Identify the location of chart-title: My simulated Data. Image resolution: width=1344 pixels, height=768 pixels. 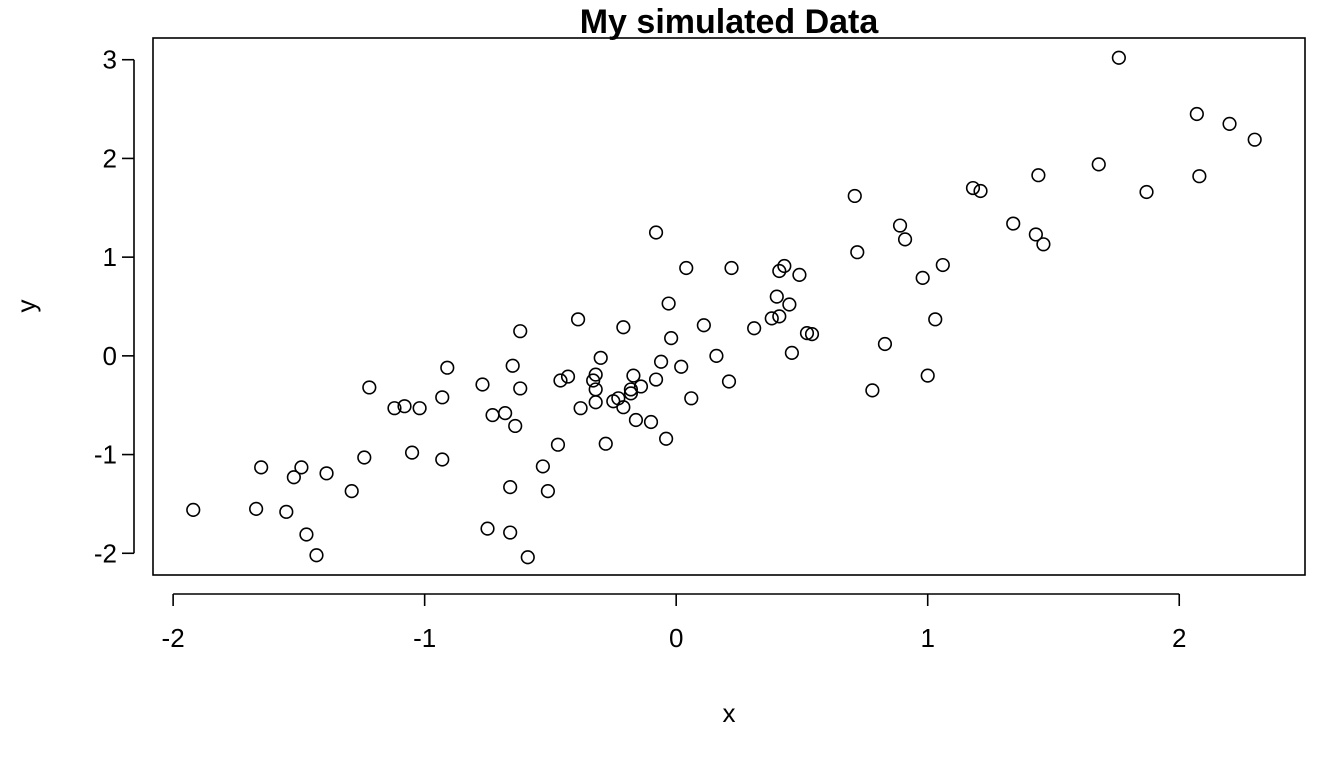
(730, 22).